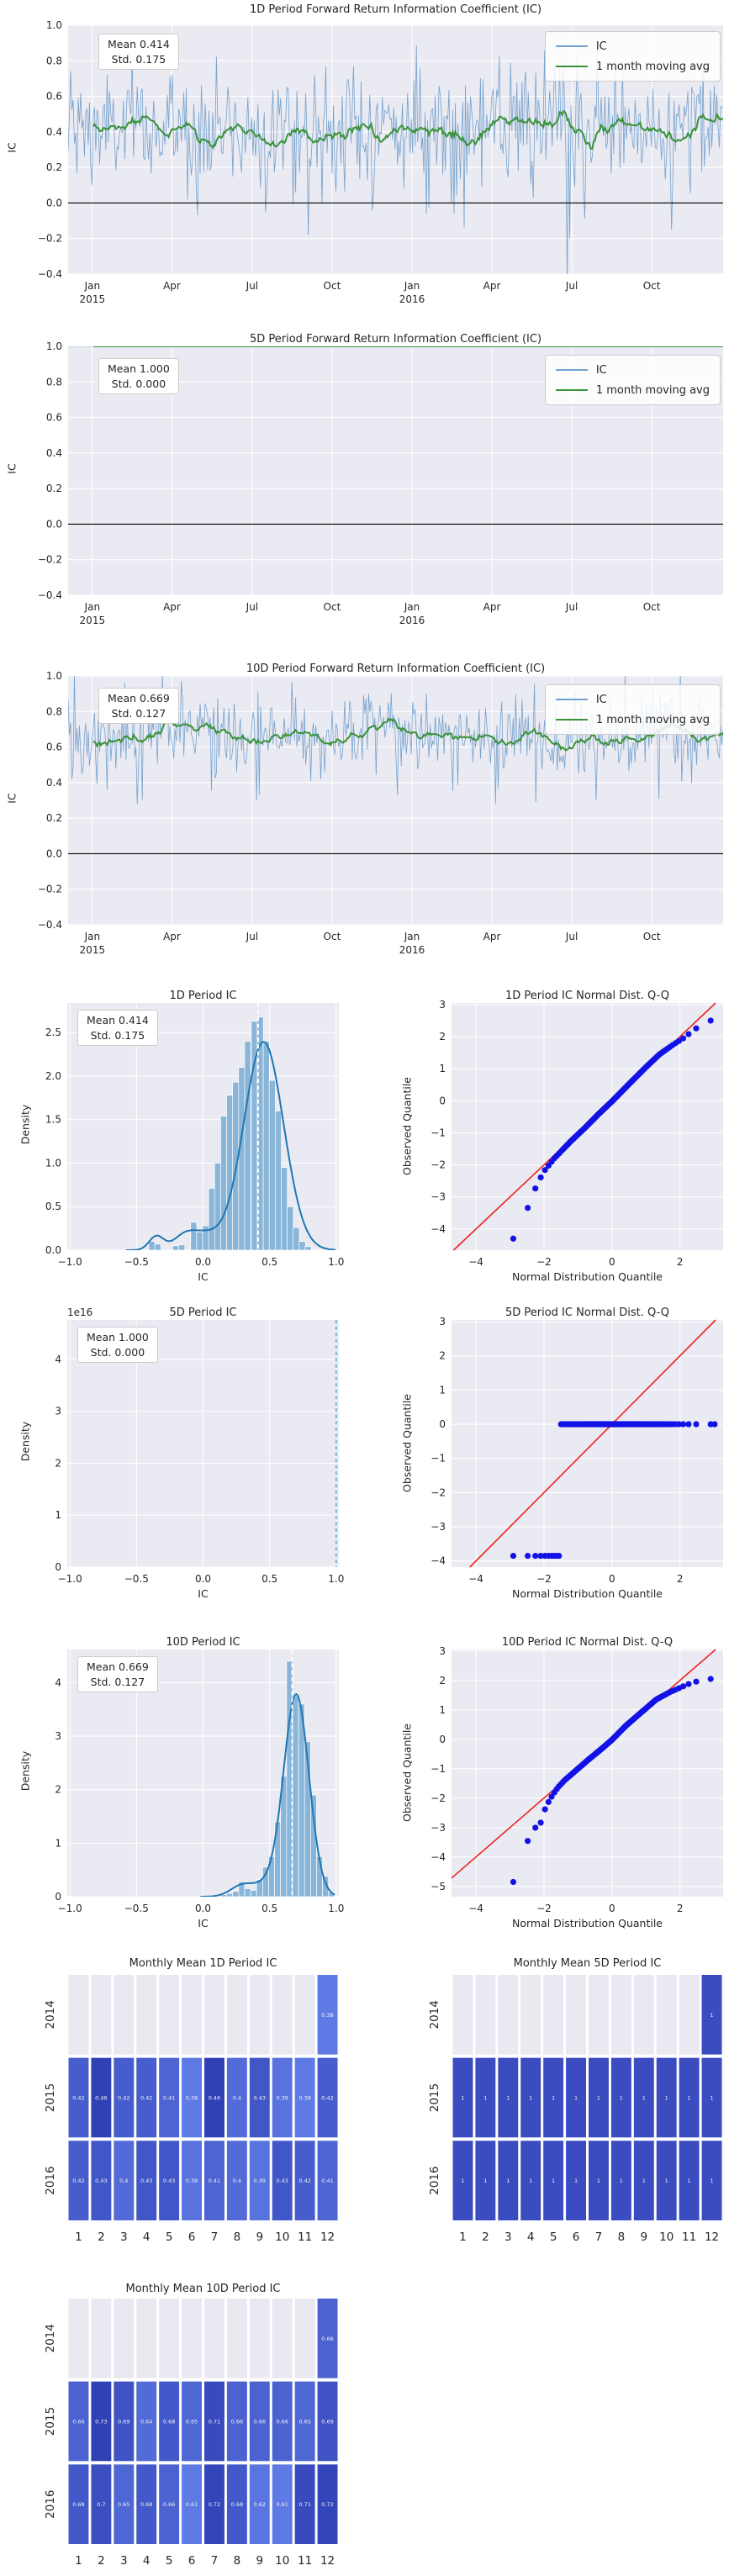 The height and width of the screenshot is (2576, 729). Describe the element at coordinates (54, 488) in the screenshot. I see `svg-text: 0.2` at that location.